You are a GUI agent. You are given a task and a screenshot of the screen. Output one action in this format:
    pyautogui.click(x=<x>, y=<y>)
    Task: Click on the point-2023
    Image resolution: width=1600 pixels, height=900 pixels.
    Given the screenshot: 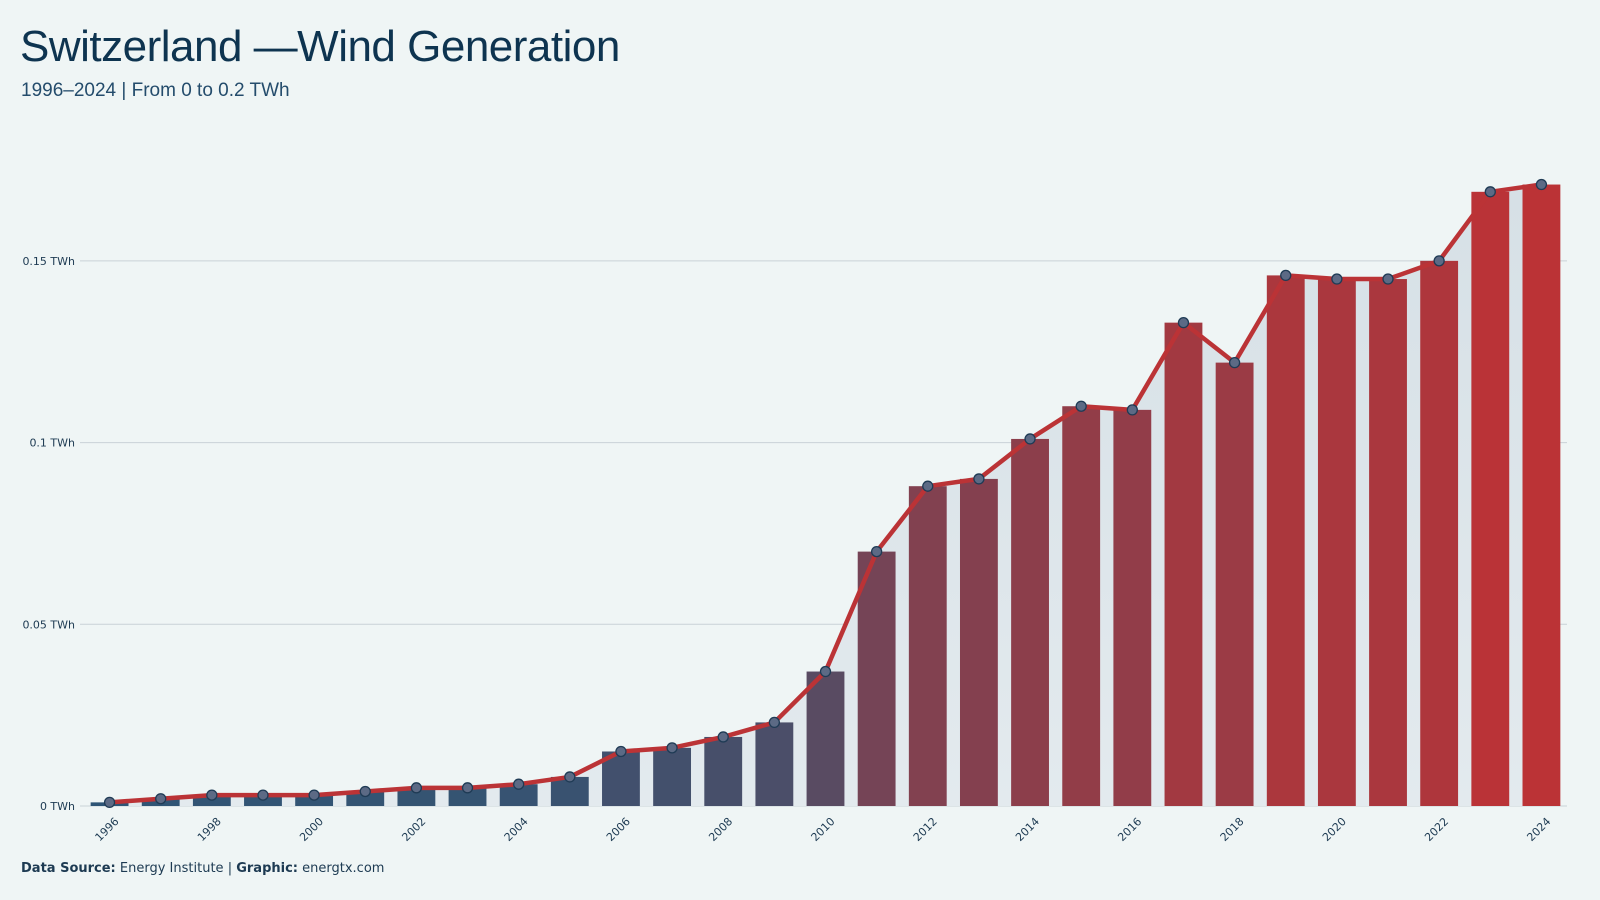 What is the action you would take?
    pyautogui.click(x=1490, y=192)
    